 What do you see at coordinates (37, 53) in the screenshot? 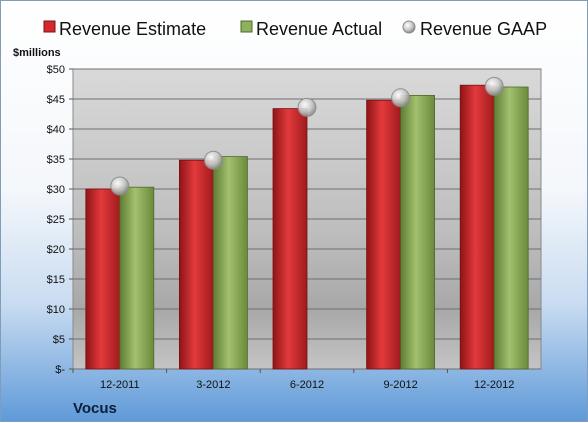
I see `y-axis-unit-label: $millions` at bounding box center [37, 53].